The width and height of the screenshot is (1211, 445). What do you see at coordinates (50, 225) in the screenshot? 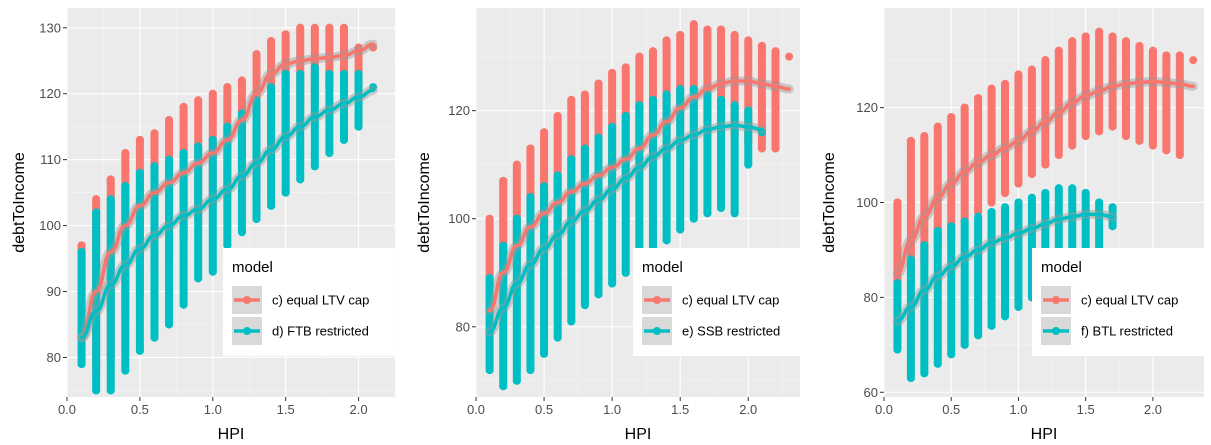
I see `y-tick-label: 100` at bounding box center [50, 225].